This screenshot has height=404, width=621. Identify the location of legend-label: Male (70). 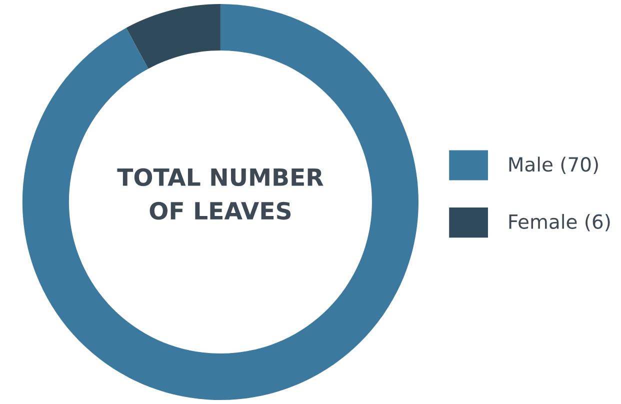
(553, 165).